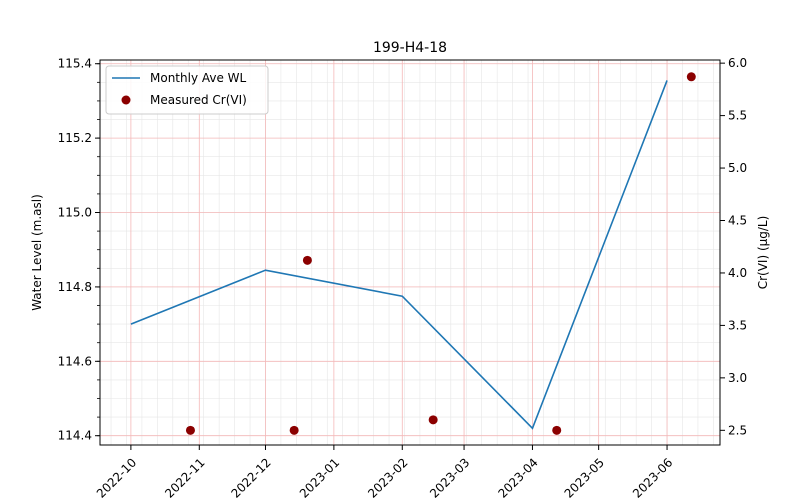 The image size is (800, 500). I want to click on right-y-tick-label: 3.5, so click(737, 325).